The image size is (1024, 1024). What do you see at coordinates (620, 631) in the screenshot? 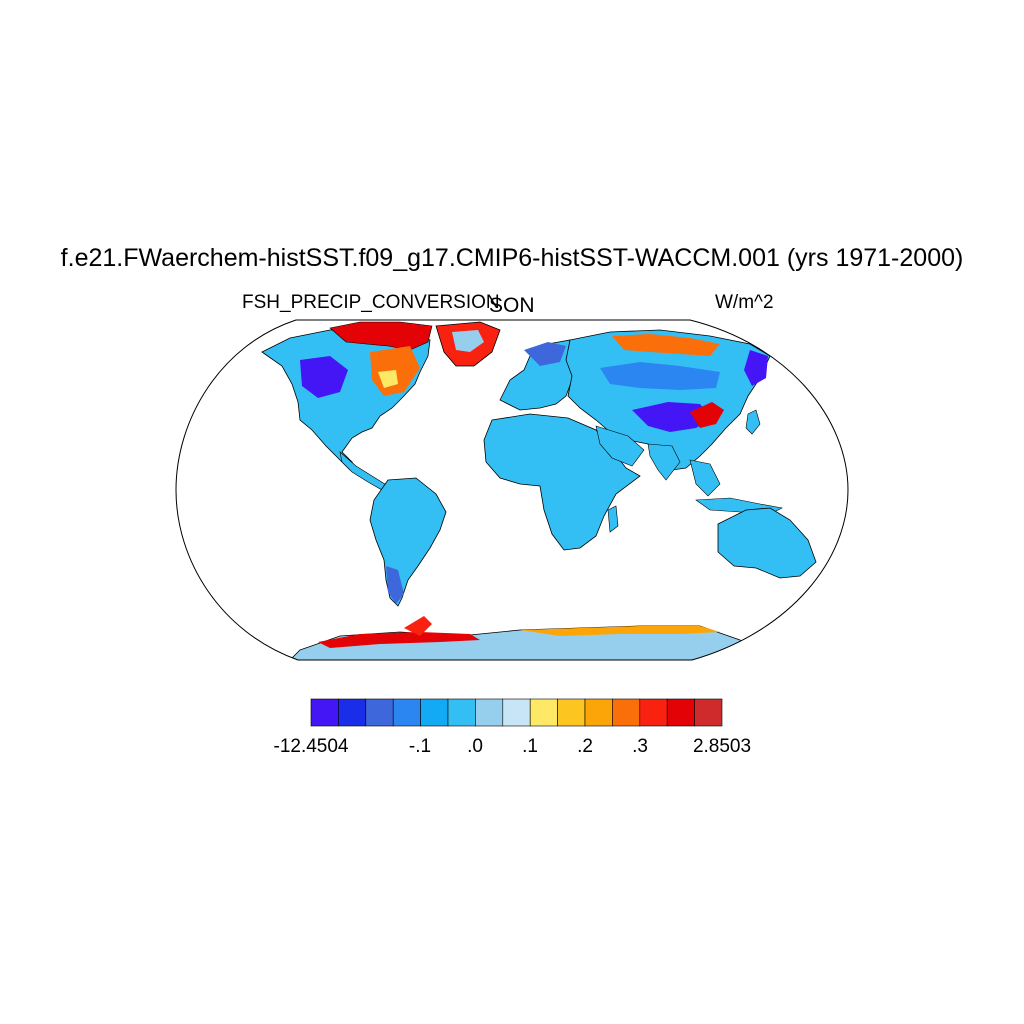
I see `east-antarctica-coast-region` at bounding box center [620, 631].